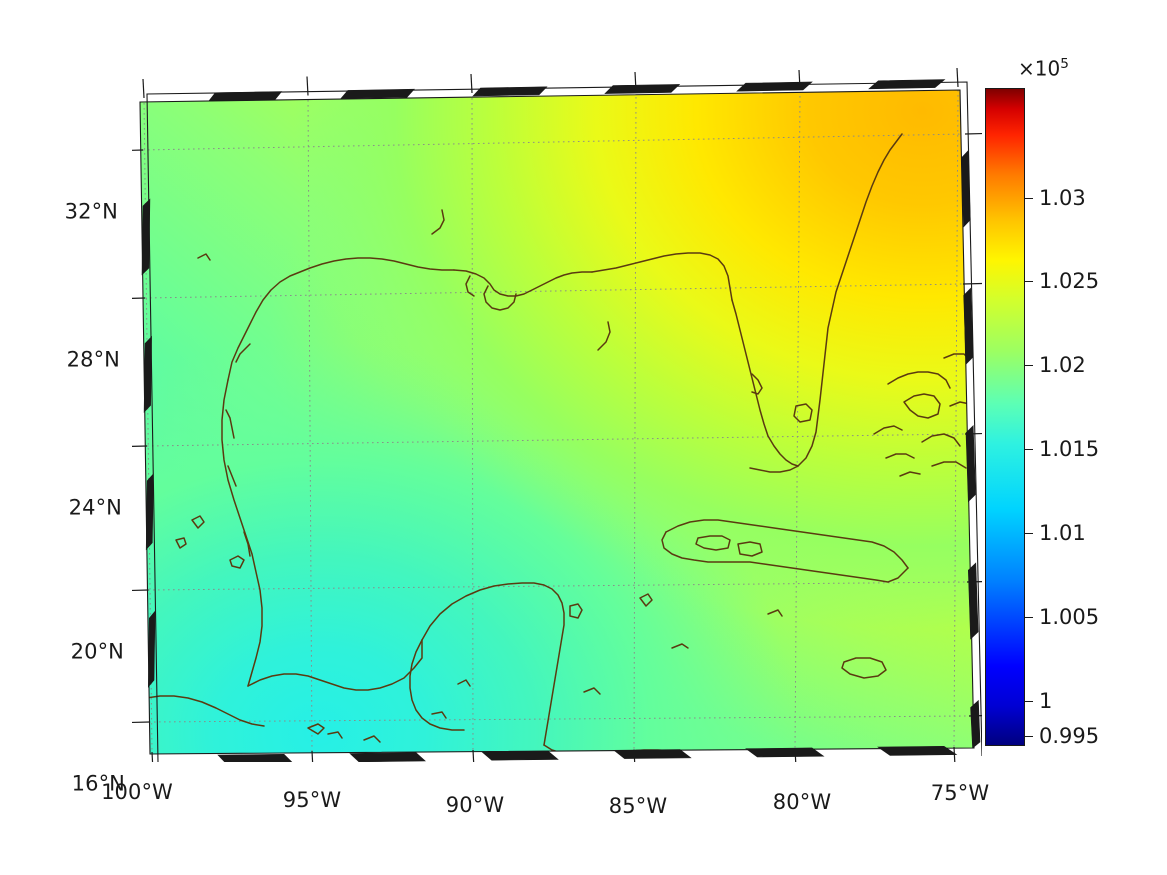 The height and width of the screenshot is (875, 1167). What do you see at coordinates (95, 507) in the screenshot?
I see `lat-tick-label-24n: 24°N` at bounding box center [95, 507].